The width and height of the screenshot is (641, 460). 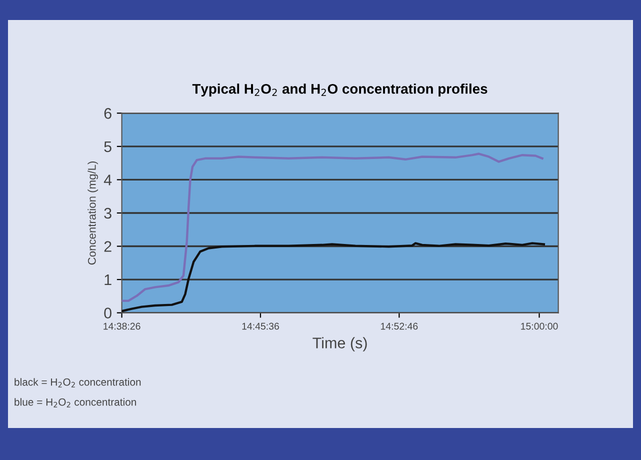 I want to click on chart-title: Typical H$_{2}$O$_{2}$ and H$_{2}$O concentration profiles, so click(x=340, y=90).